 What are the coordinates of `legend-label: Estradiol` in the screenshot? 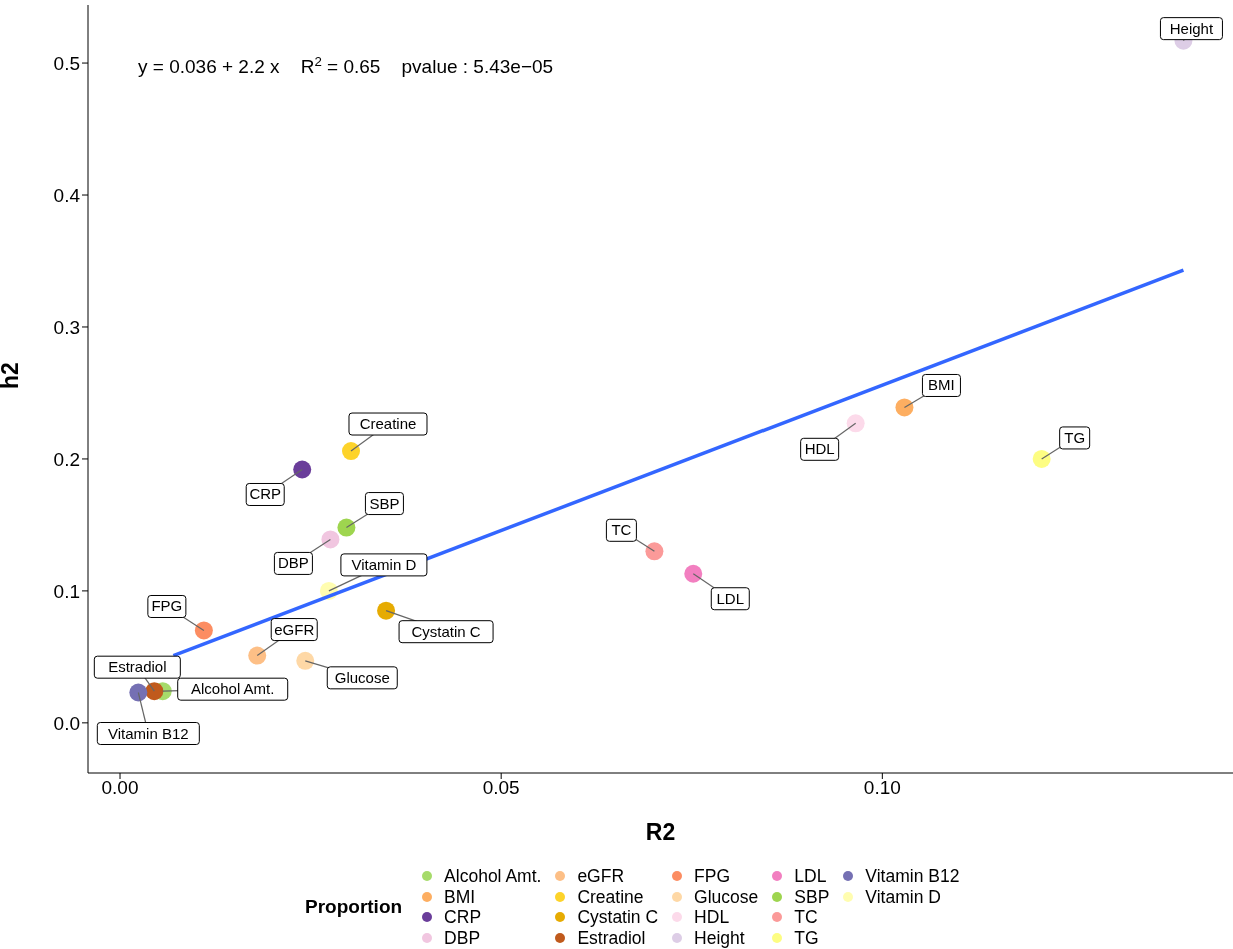 It's located at (611, 937).